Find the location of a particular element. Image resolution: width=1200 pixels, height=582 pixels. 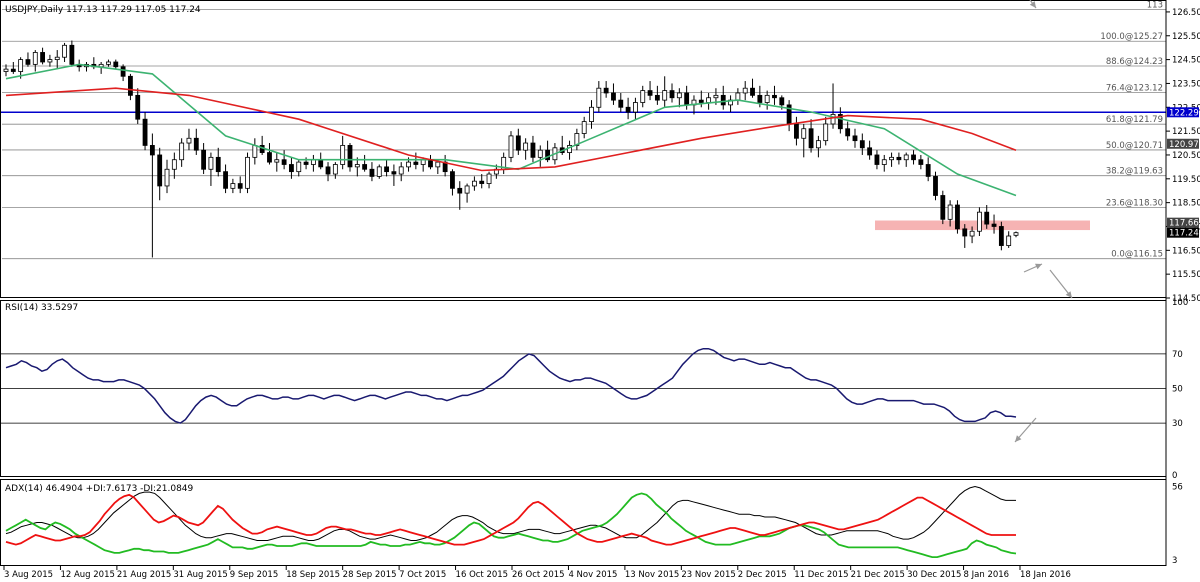

date-tick-label: 18 Sep 2015 is located at coordinates (313, 575).